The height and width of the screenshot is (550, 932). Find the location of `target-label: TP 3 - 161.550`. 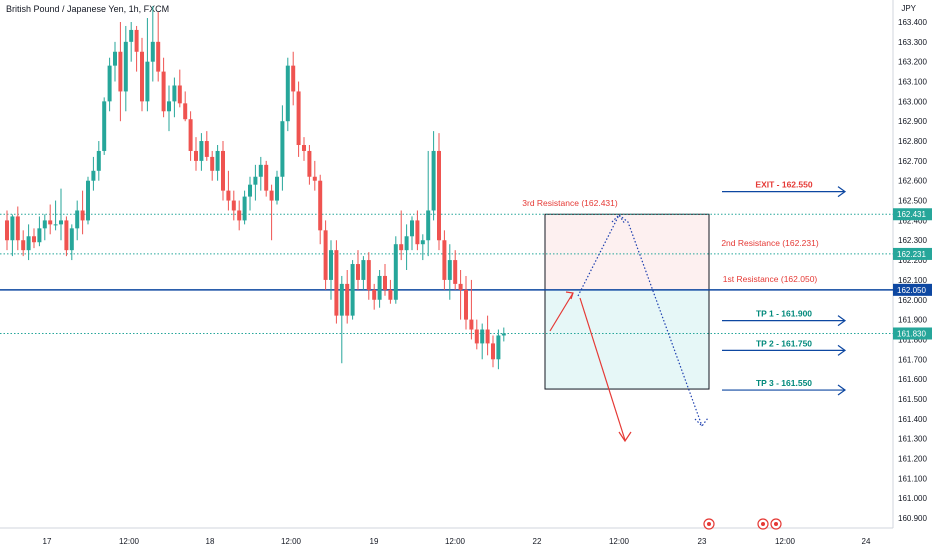

target-label: TP 3 - 161.550 is located at coordinates (784, 383).